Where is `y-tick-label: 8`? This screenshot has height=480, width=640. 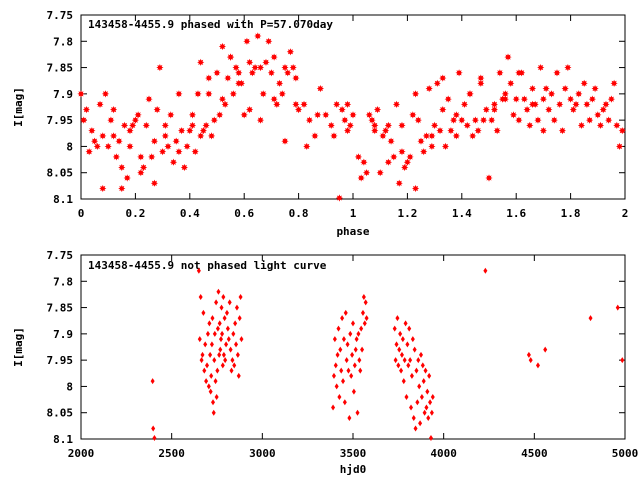
y-tick-label: 8 is located at coordinates (69, 146).